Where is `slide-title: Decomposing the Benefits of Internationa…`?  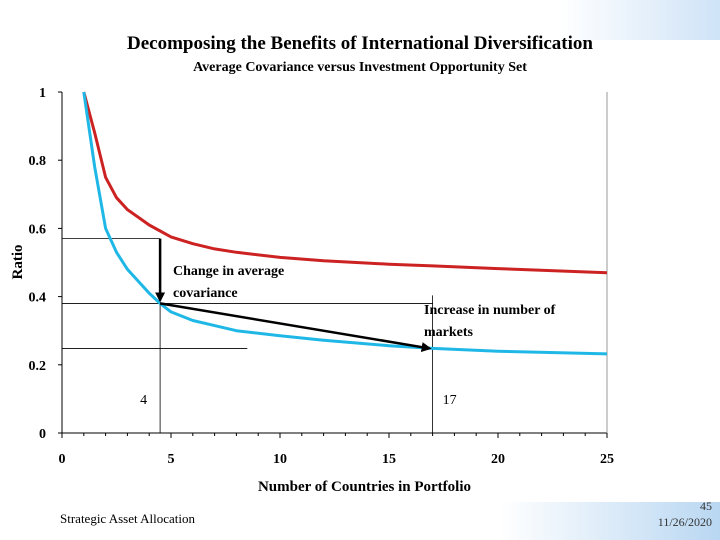 slide-title: Decomposing the Benefits of Internationa… is located at coordinates (360, 43).